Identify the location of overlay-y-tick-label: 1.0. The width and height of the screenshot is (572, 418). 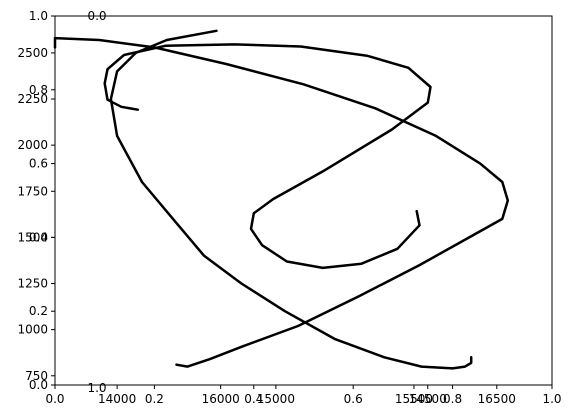
(38, 16).